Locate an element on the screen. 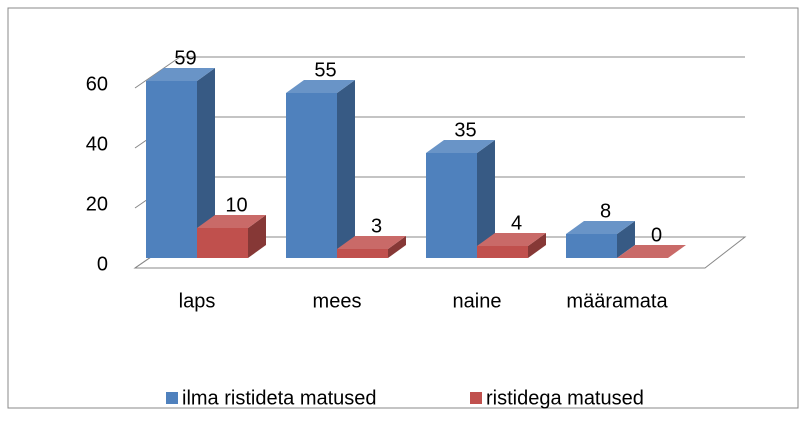 The width and height of the screenshot is (808, 423). x-tick-label: laps is located at coordinates (197, 301).